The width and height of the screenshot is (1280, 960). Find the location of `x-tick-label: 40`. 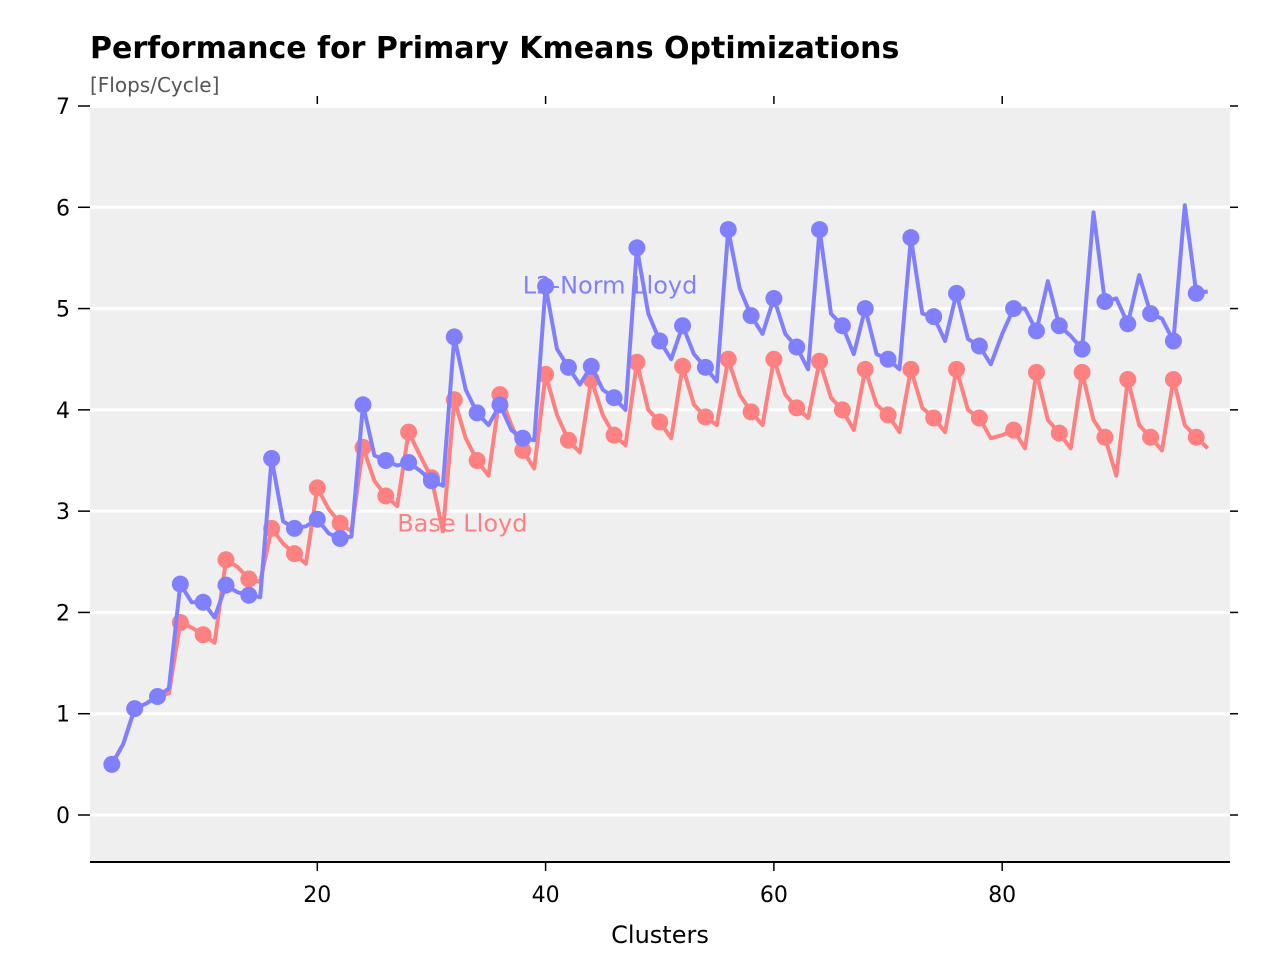

x-tick-label: 40 is located at coordinates (546, 895).